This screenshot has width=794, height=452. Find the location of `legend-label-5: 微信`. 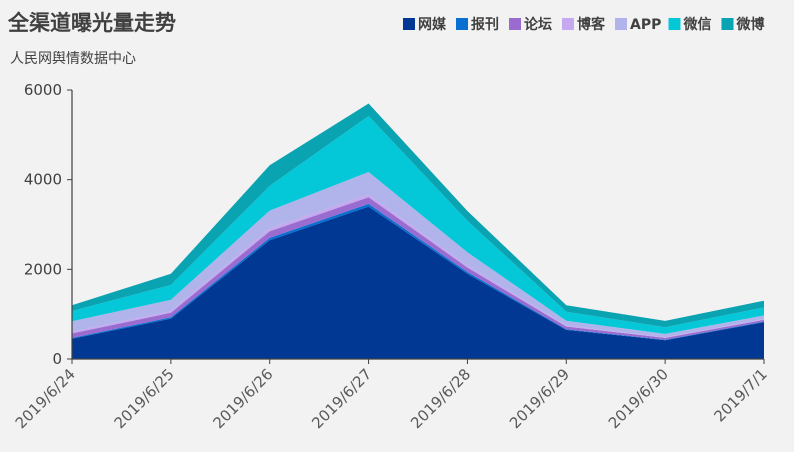

legend-label-5: 微信 is located at coordinates (697, 24).